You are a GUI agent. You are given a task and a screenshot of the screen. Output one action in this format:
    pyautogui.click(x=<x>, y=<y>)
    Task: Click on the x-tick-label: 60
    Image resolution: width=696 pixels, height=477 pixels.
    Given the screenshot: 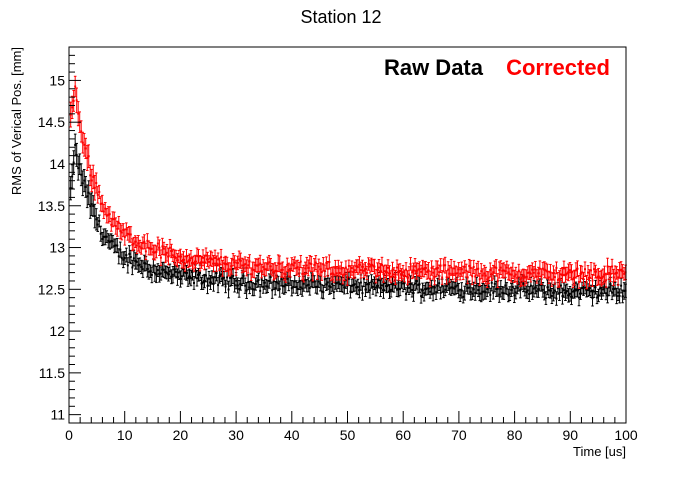 What is the action you would take?
    pyautogui.click(x=403, y=435)
    